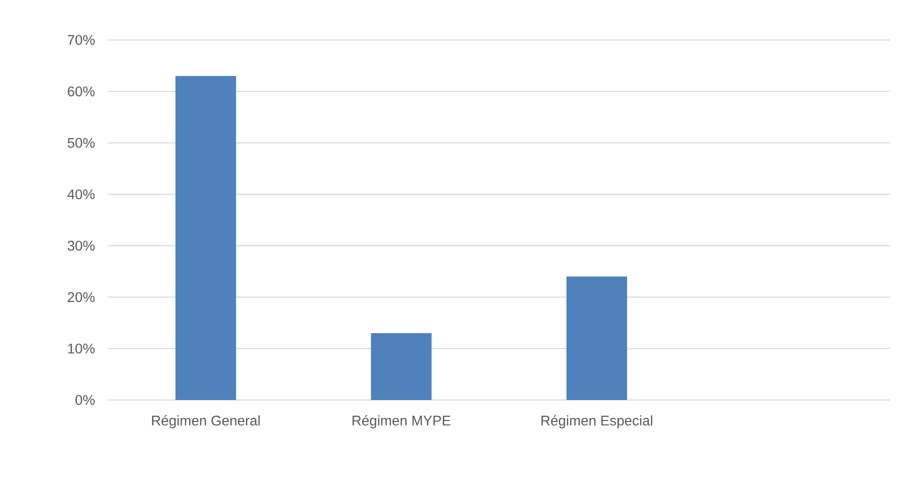  Describe the element at coordinates (81, 194) in the screenshot. I see `y-tick-label: 40%` at that location.